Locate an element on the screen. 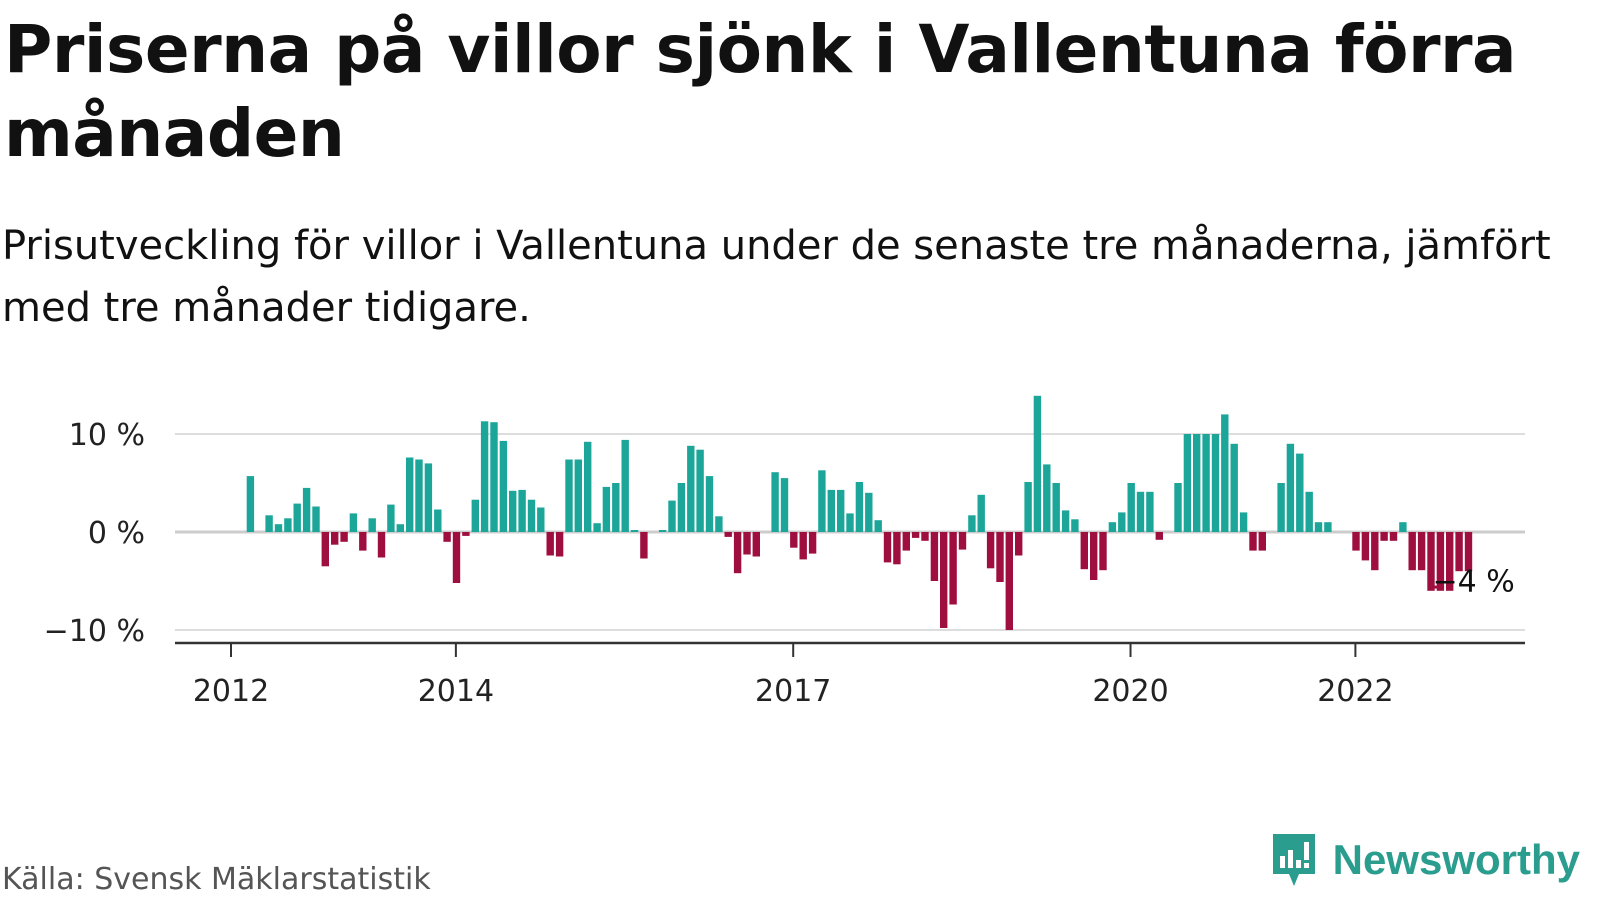 The height and width of the screenshot is (900, 1600). newsworthy-logo-icon is located at coordinates (1293, 860).